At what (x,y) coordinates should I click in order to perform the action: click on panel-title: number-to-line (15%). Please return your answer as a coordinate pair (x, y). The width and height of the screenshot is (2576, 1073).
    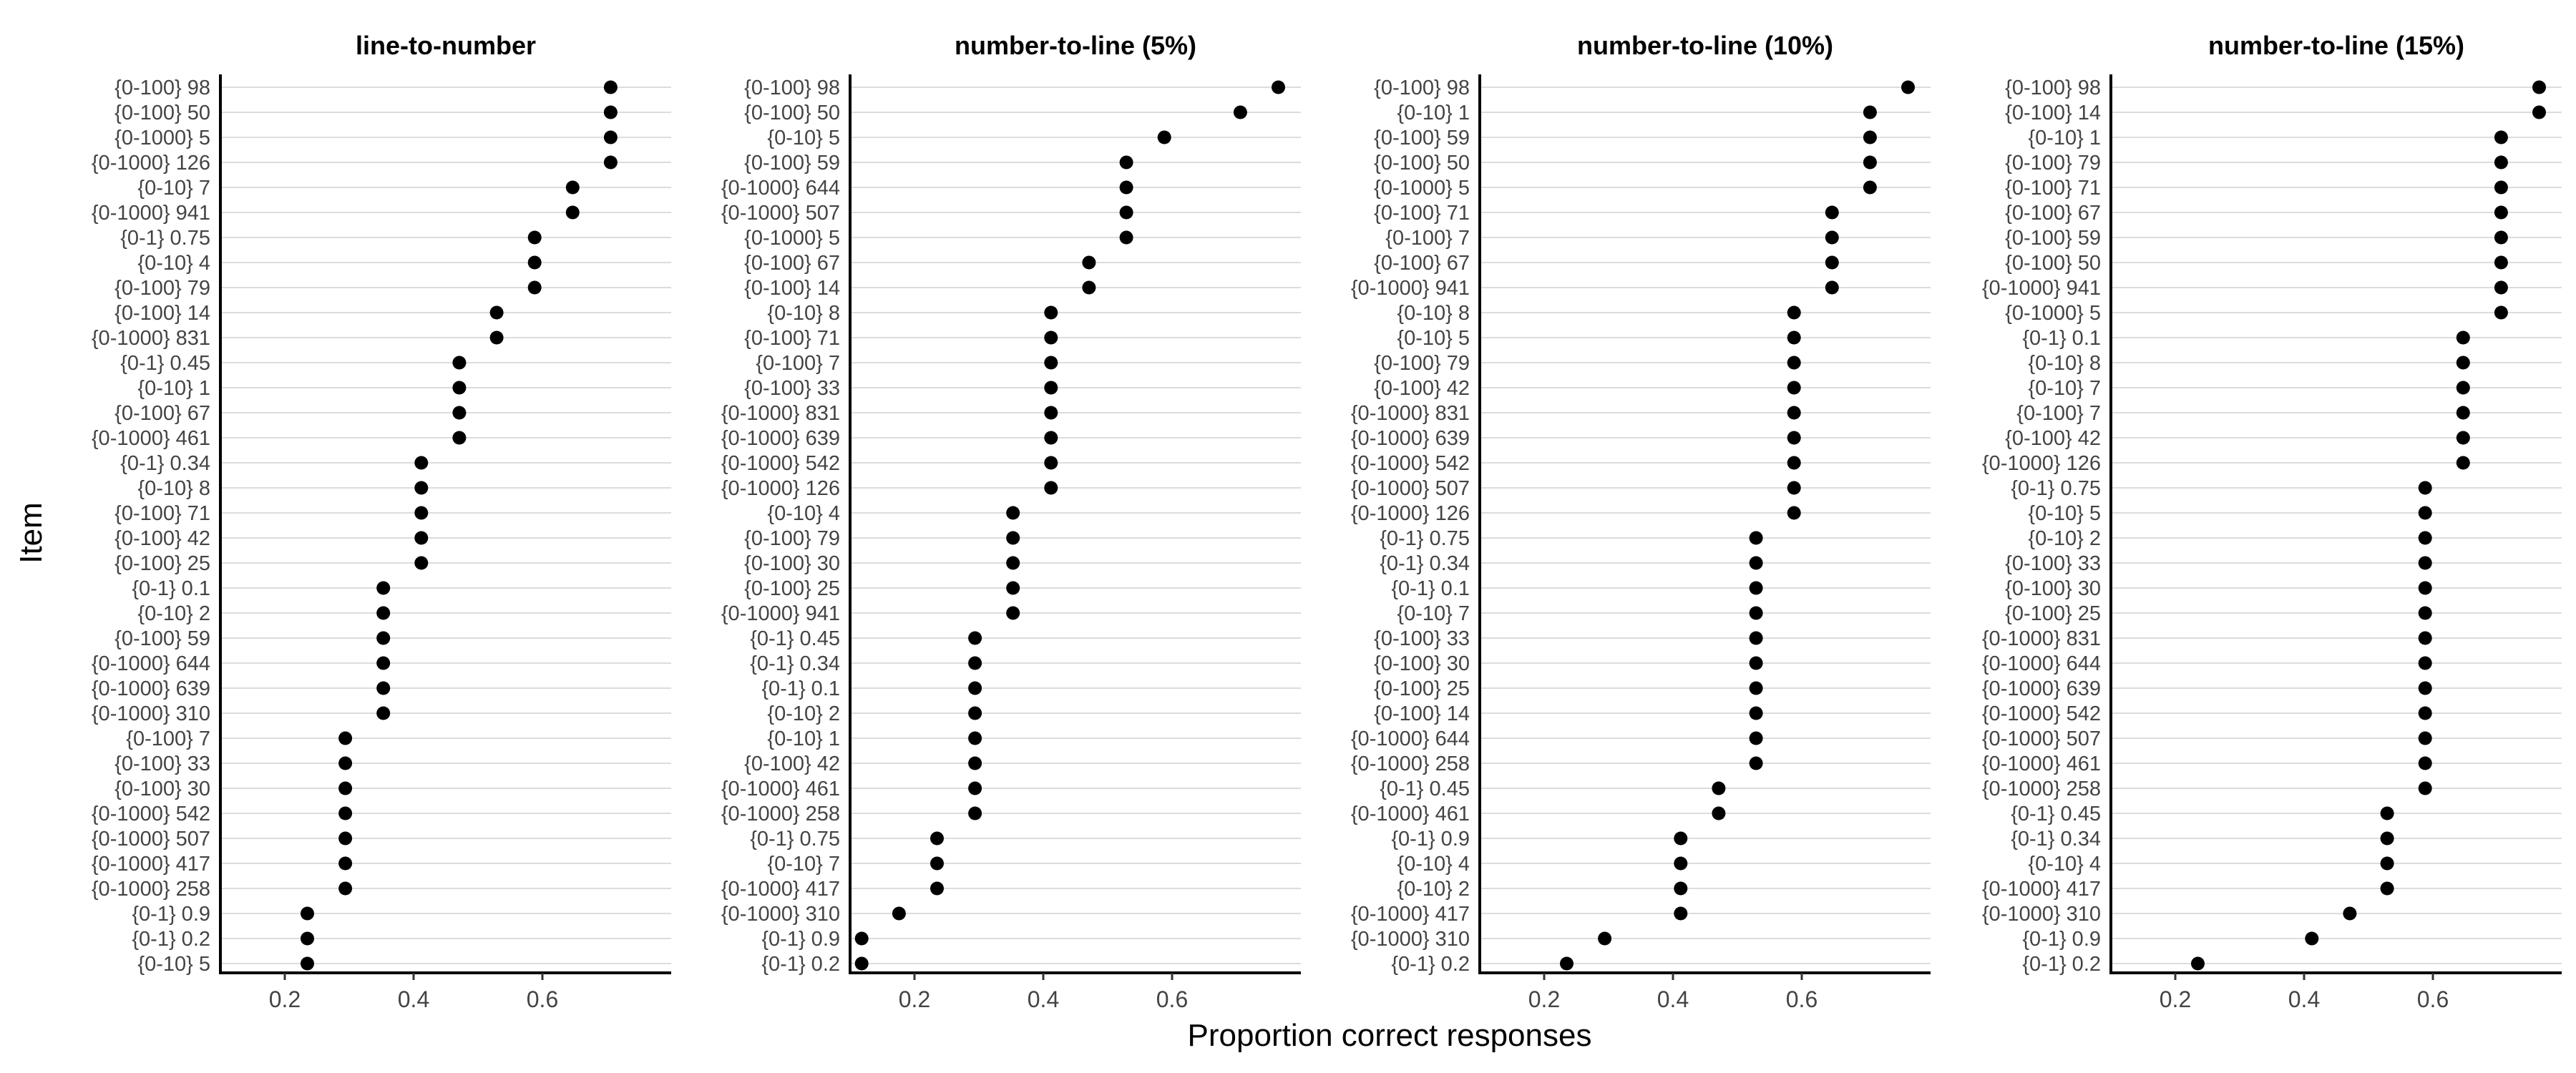
    Looking at the image, I should click on (2336, 45).